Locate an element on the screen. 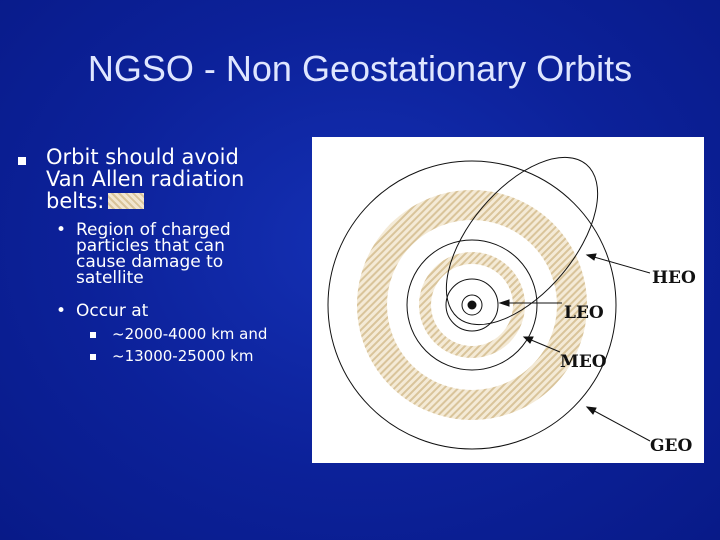 The height and width of the screenshot is (540, 720). heo-arrowhead is located at coordinates (591, 257).